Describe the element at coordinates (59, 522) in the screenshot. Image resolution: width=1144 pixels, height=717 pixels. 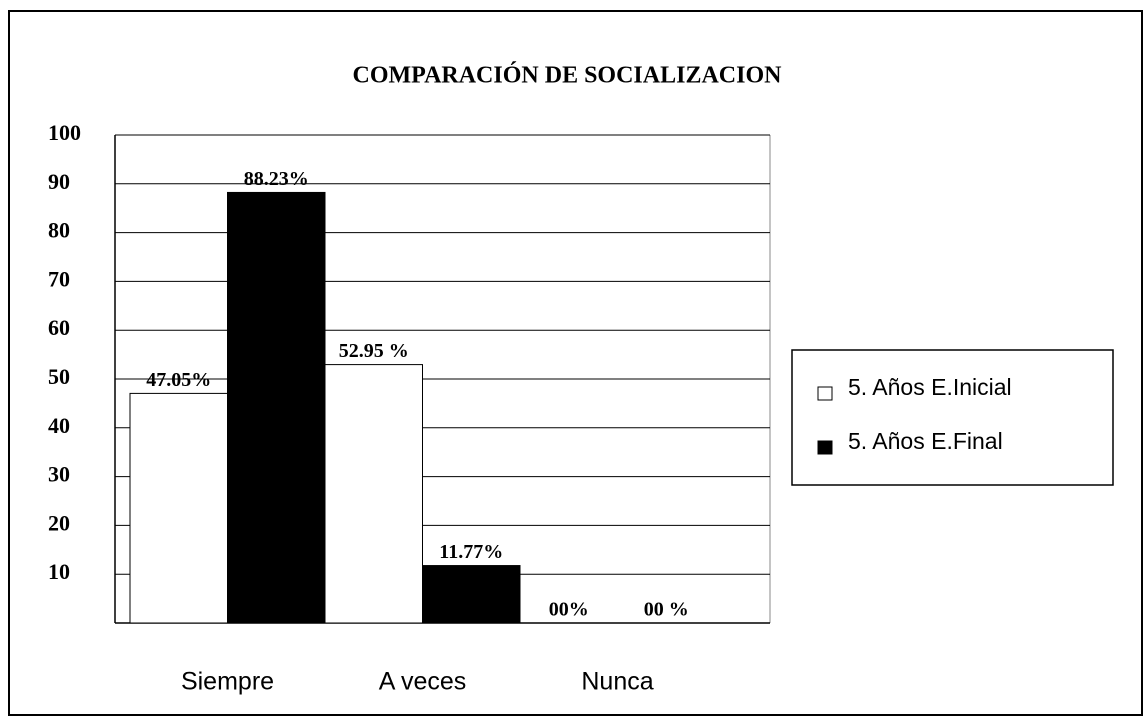
I see `y-tick-label: 20` at that location.